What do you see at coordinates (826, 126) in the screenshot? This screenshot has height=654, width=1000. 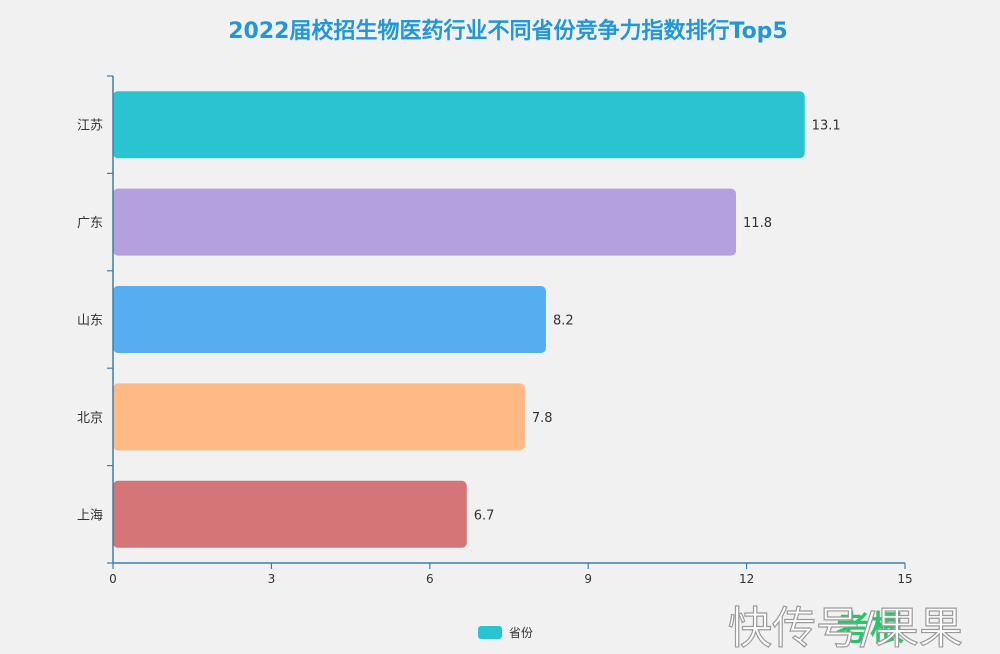 I see `value-label-1: 13.1` at bounding box center [826, 126].